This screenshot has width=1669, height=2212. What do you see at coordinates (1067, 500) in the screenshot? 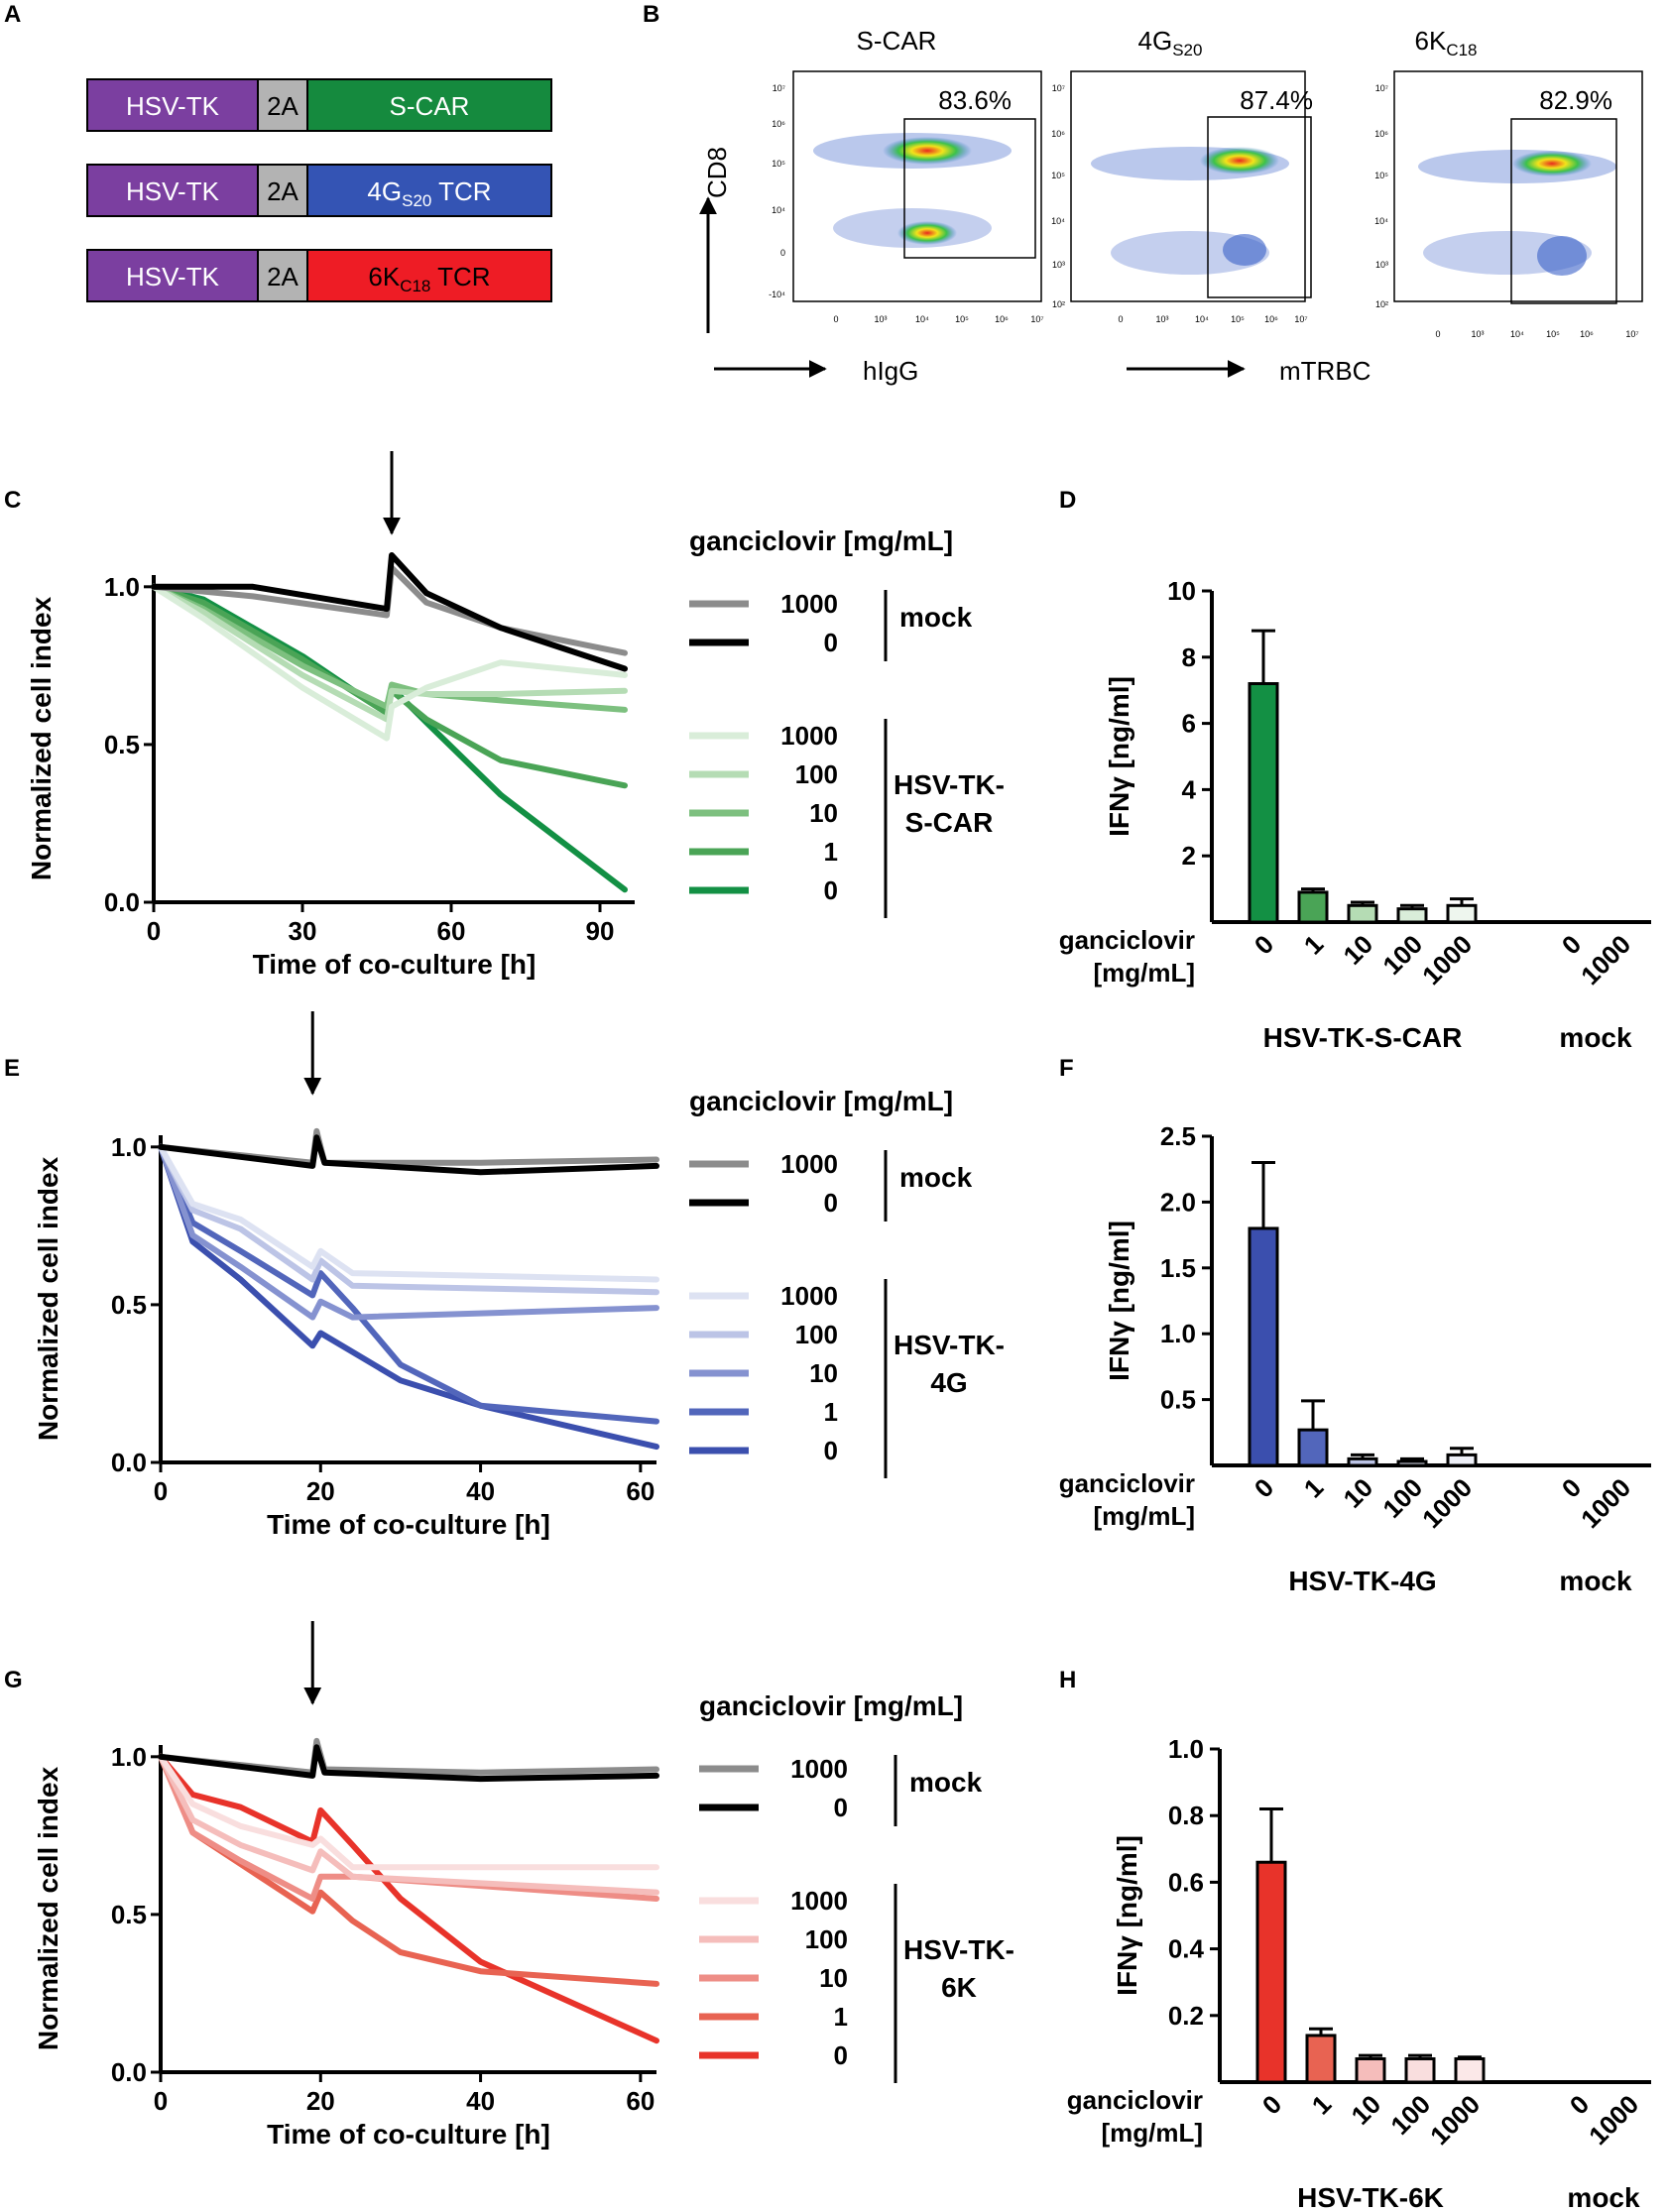
I see `panel-label-d: D` at bounding box center [1067, 500].